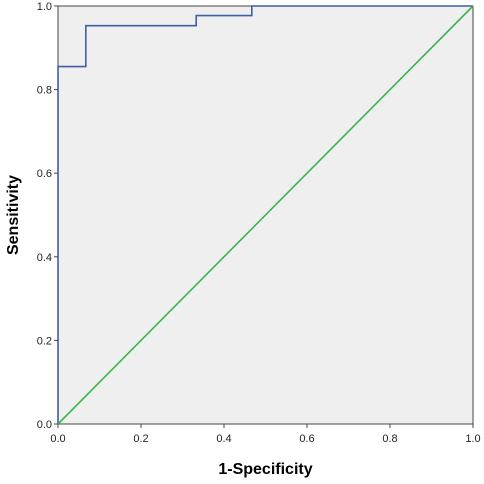  I want to click on y-tick-label: 0.8, so click(44, 91).